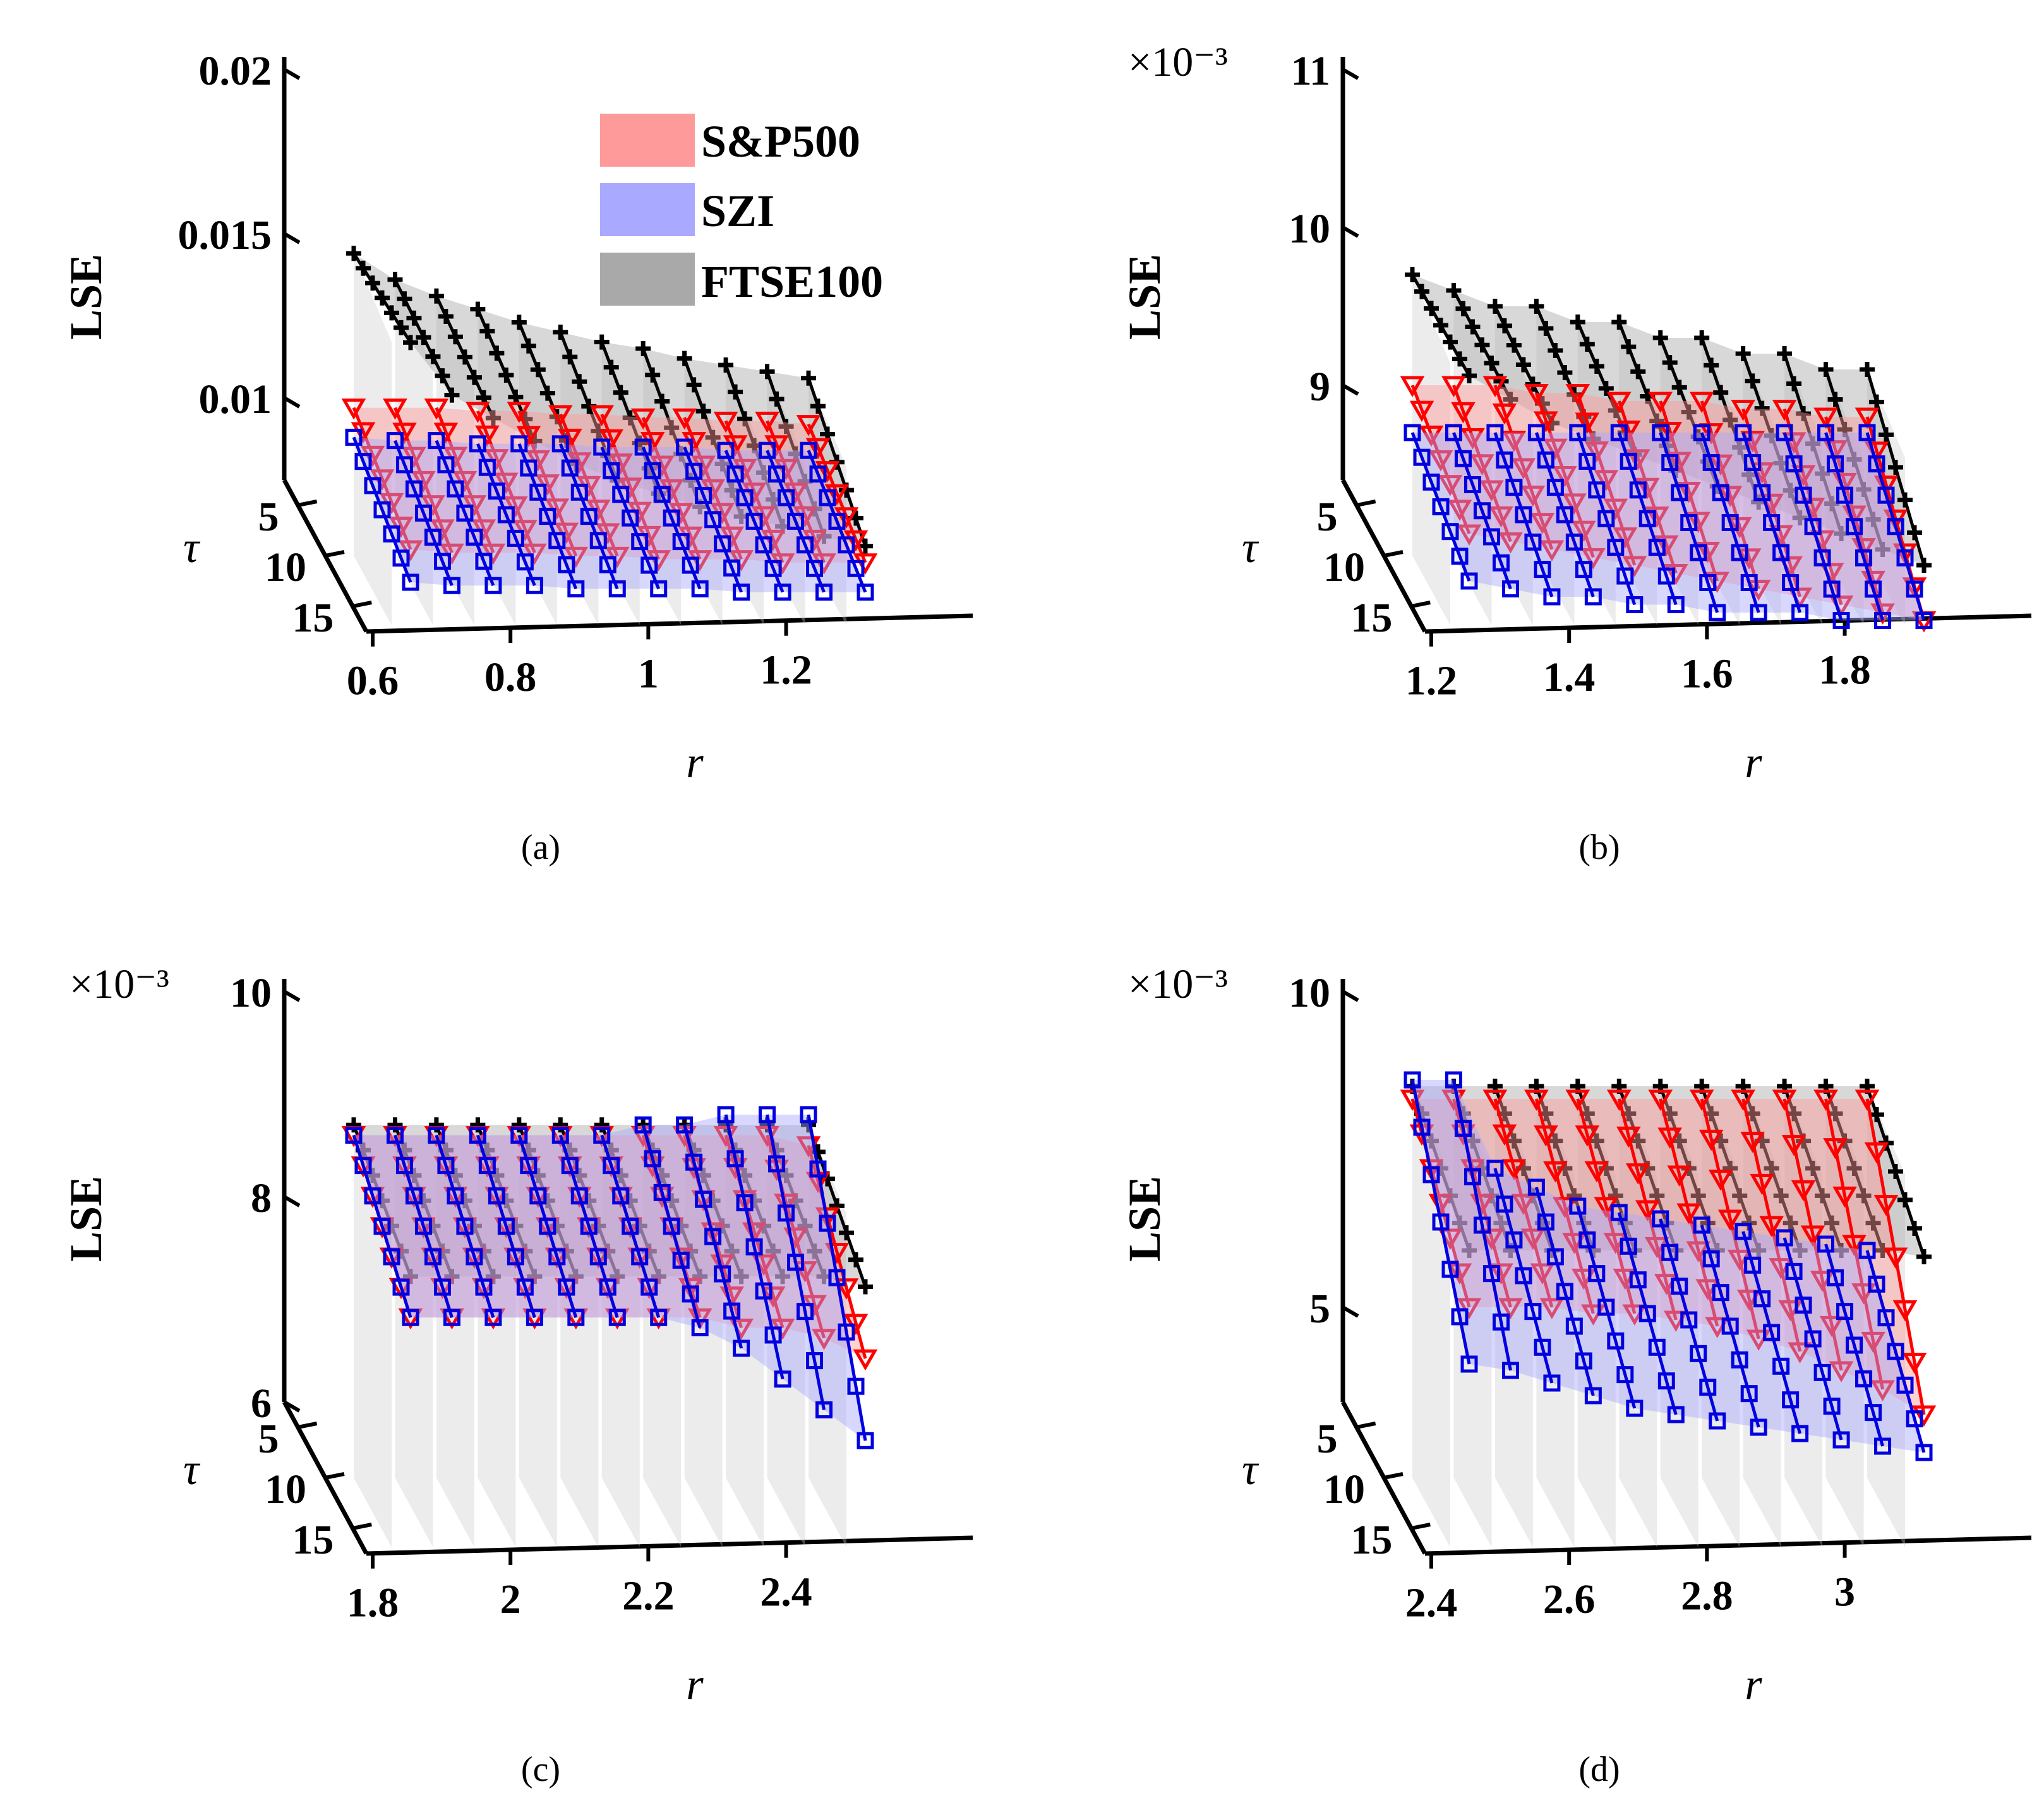 The image size is (2044, 1815). What do you see at coordinates (1344, 567) in the screenshot?
I see `tau-tick-label: 10` at bounding box center [1344, 567].